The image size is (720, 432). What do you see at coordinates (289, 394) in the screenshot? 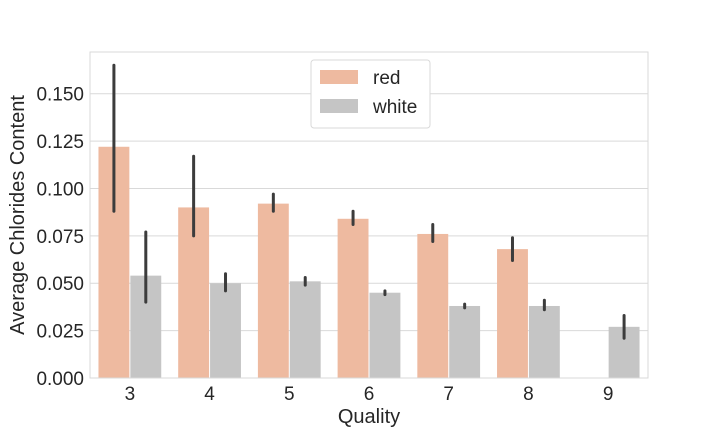
I see `x-tick-label: 5` at bounding box center [289, 394].